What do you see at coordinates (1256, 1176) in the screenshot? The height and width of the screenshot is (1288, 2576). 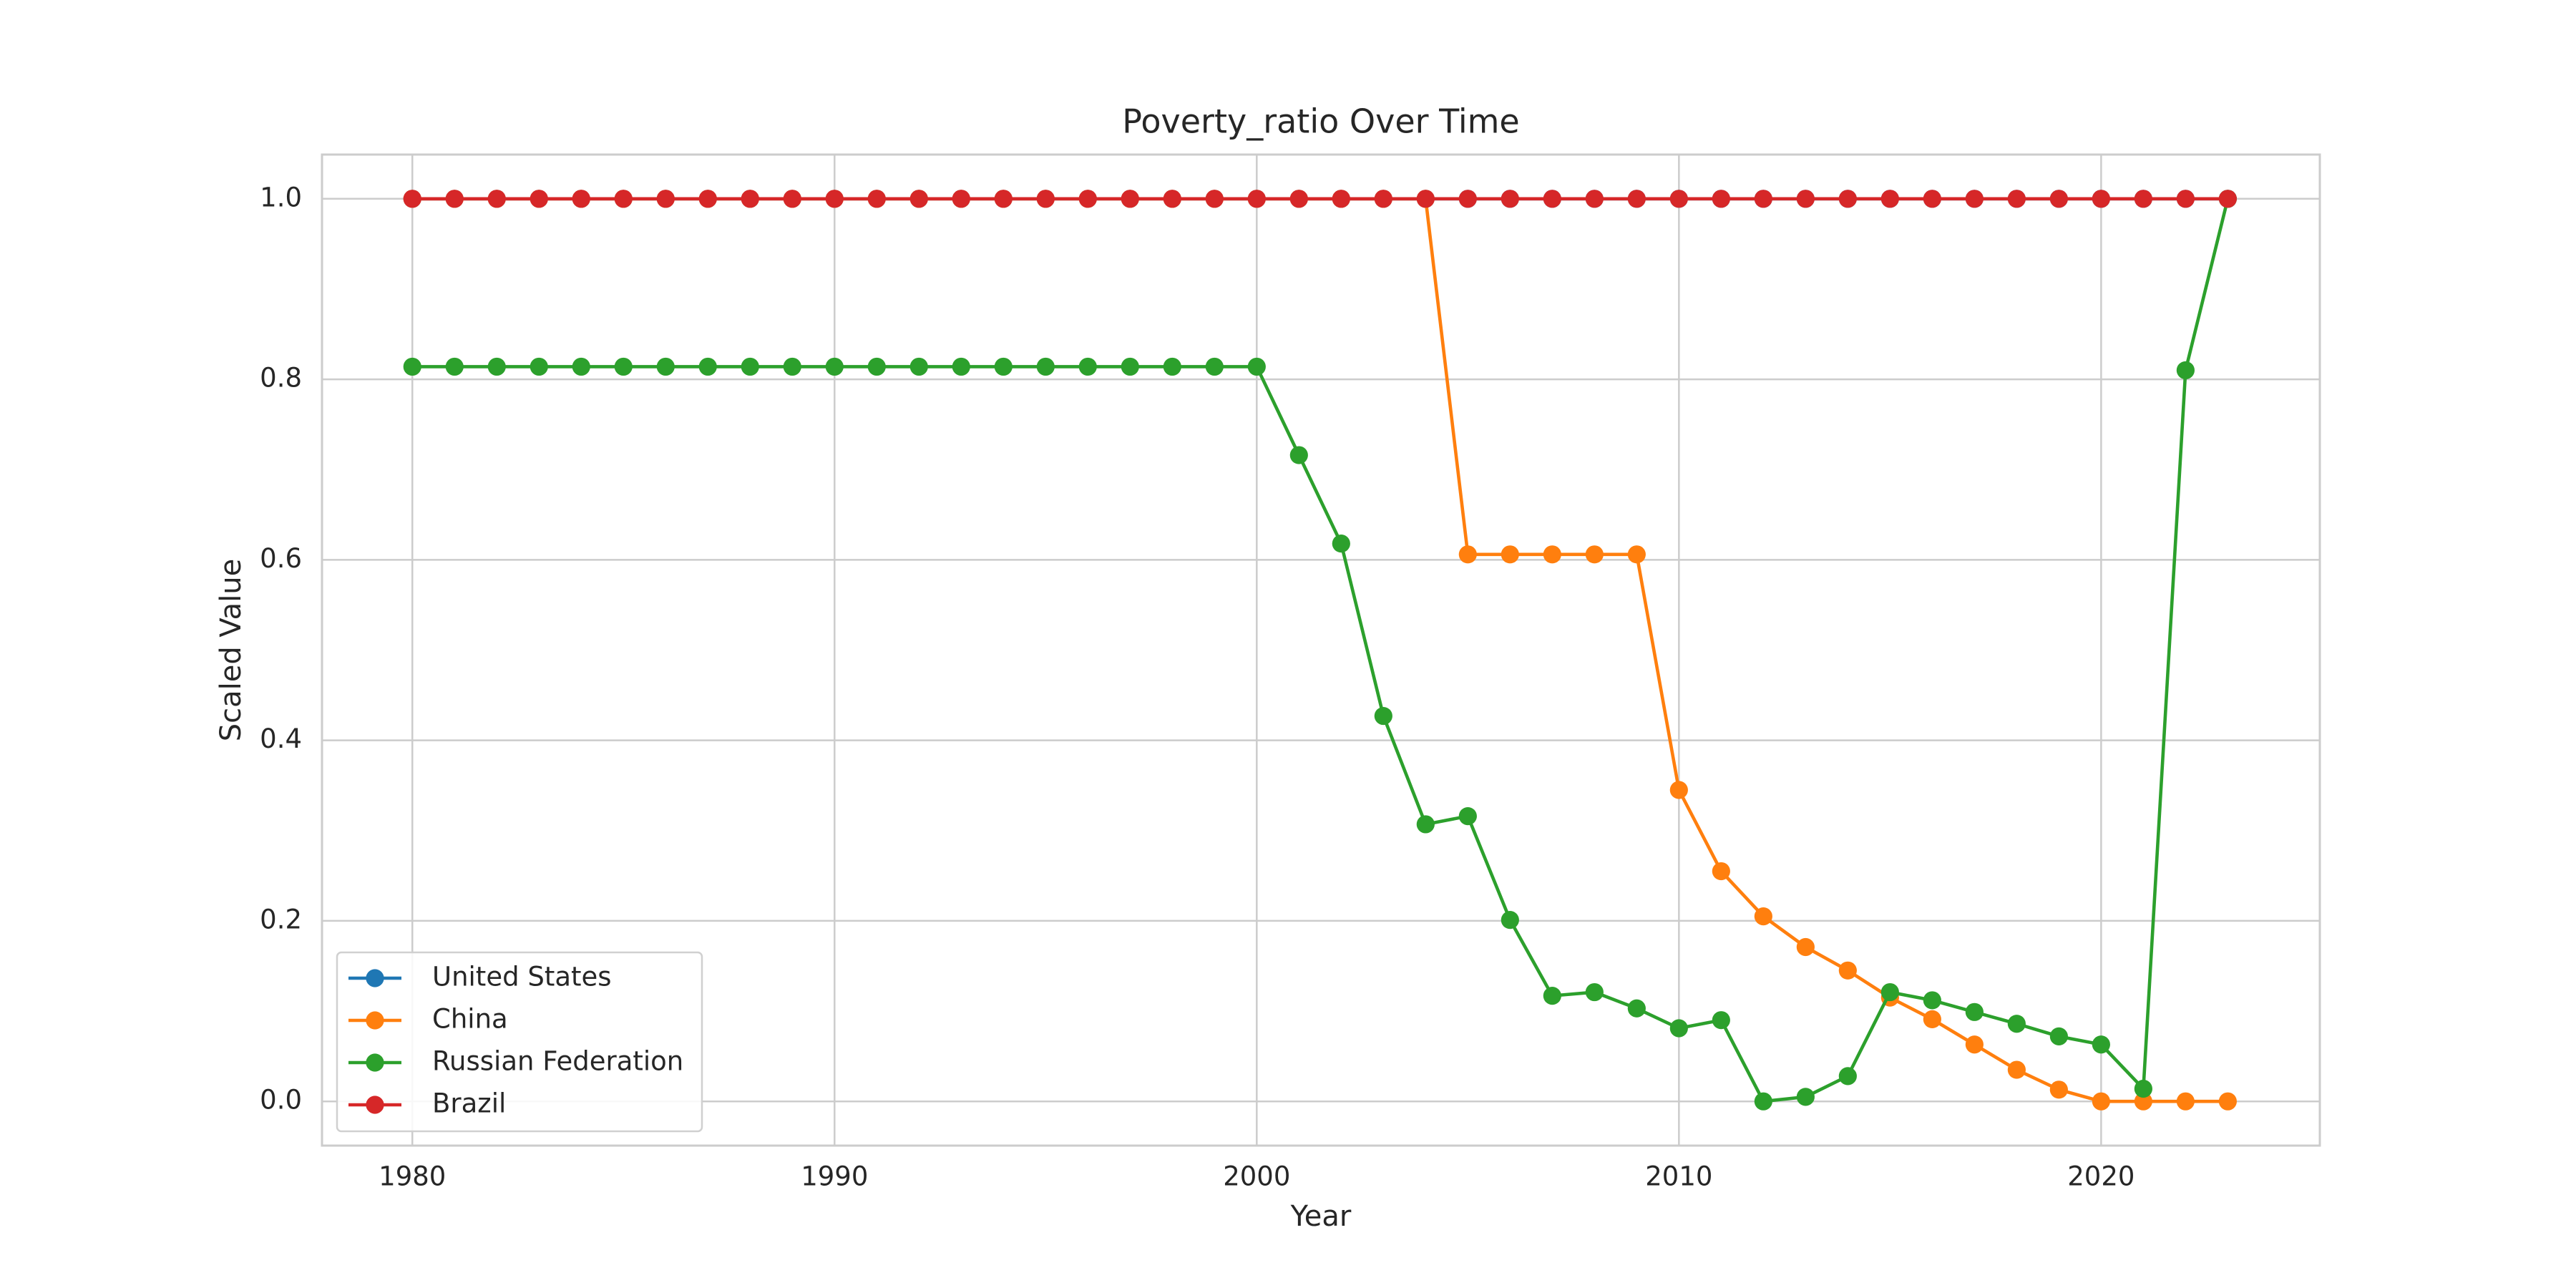 I see `x-tick-label: 2000` at bounding box center [1256, 1176].